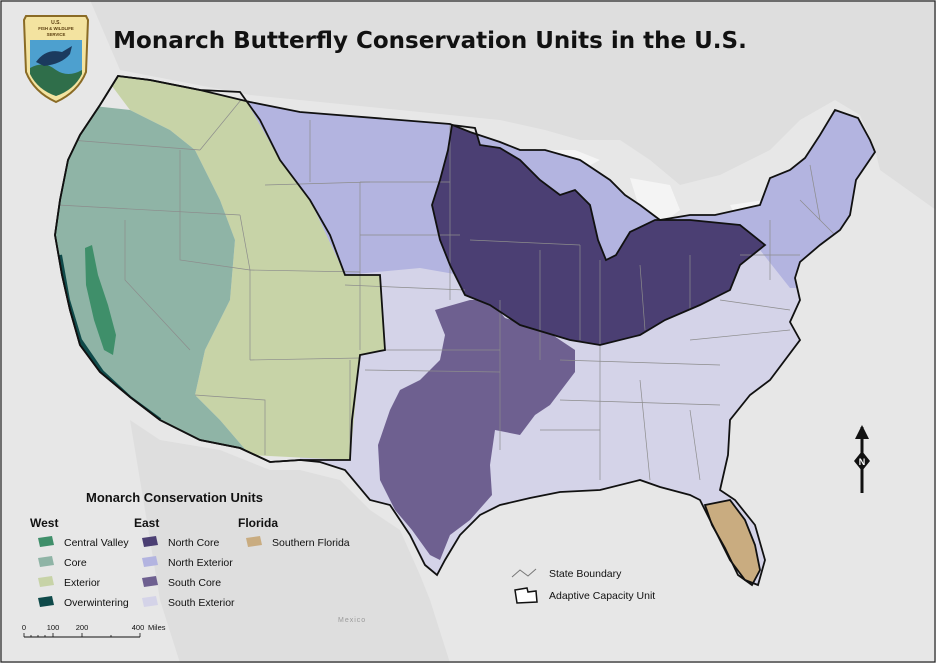 Image resolution: width=936 pixels, height=663 pixels. What do you see at coordinates (476, 430) in the screenshot?
I see `south-core-region` at bounding box center [476, 430].